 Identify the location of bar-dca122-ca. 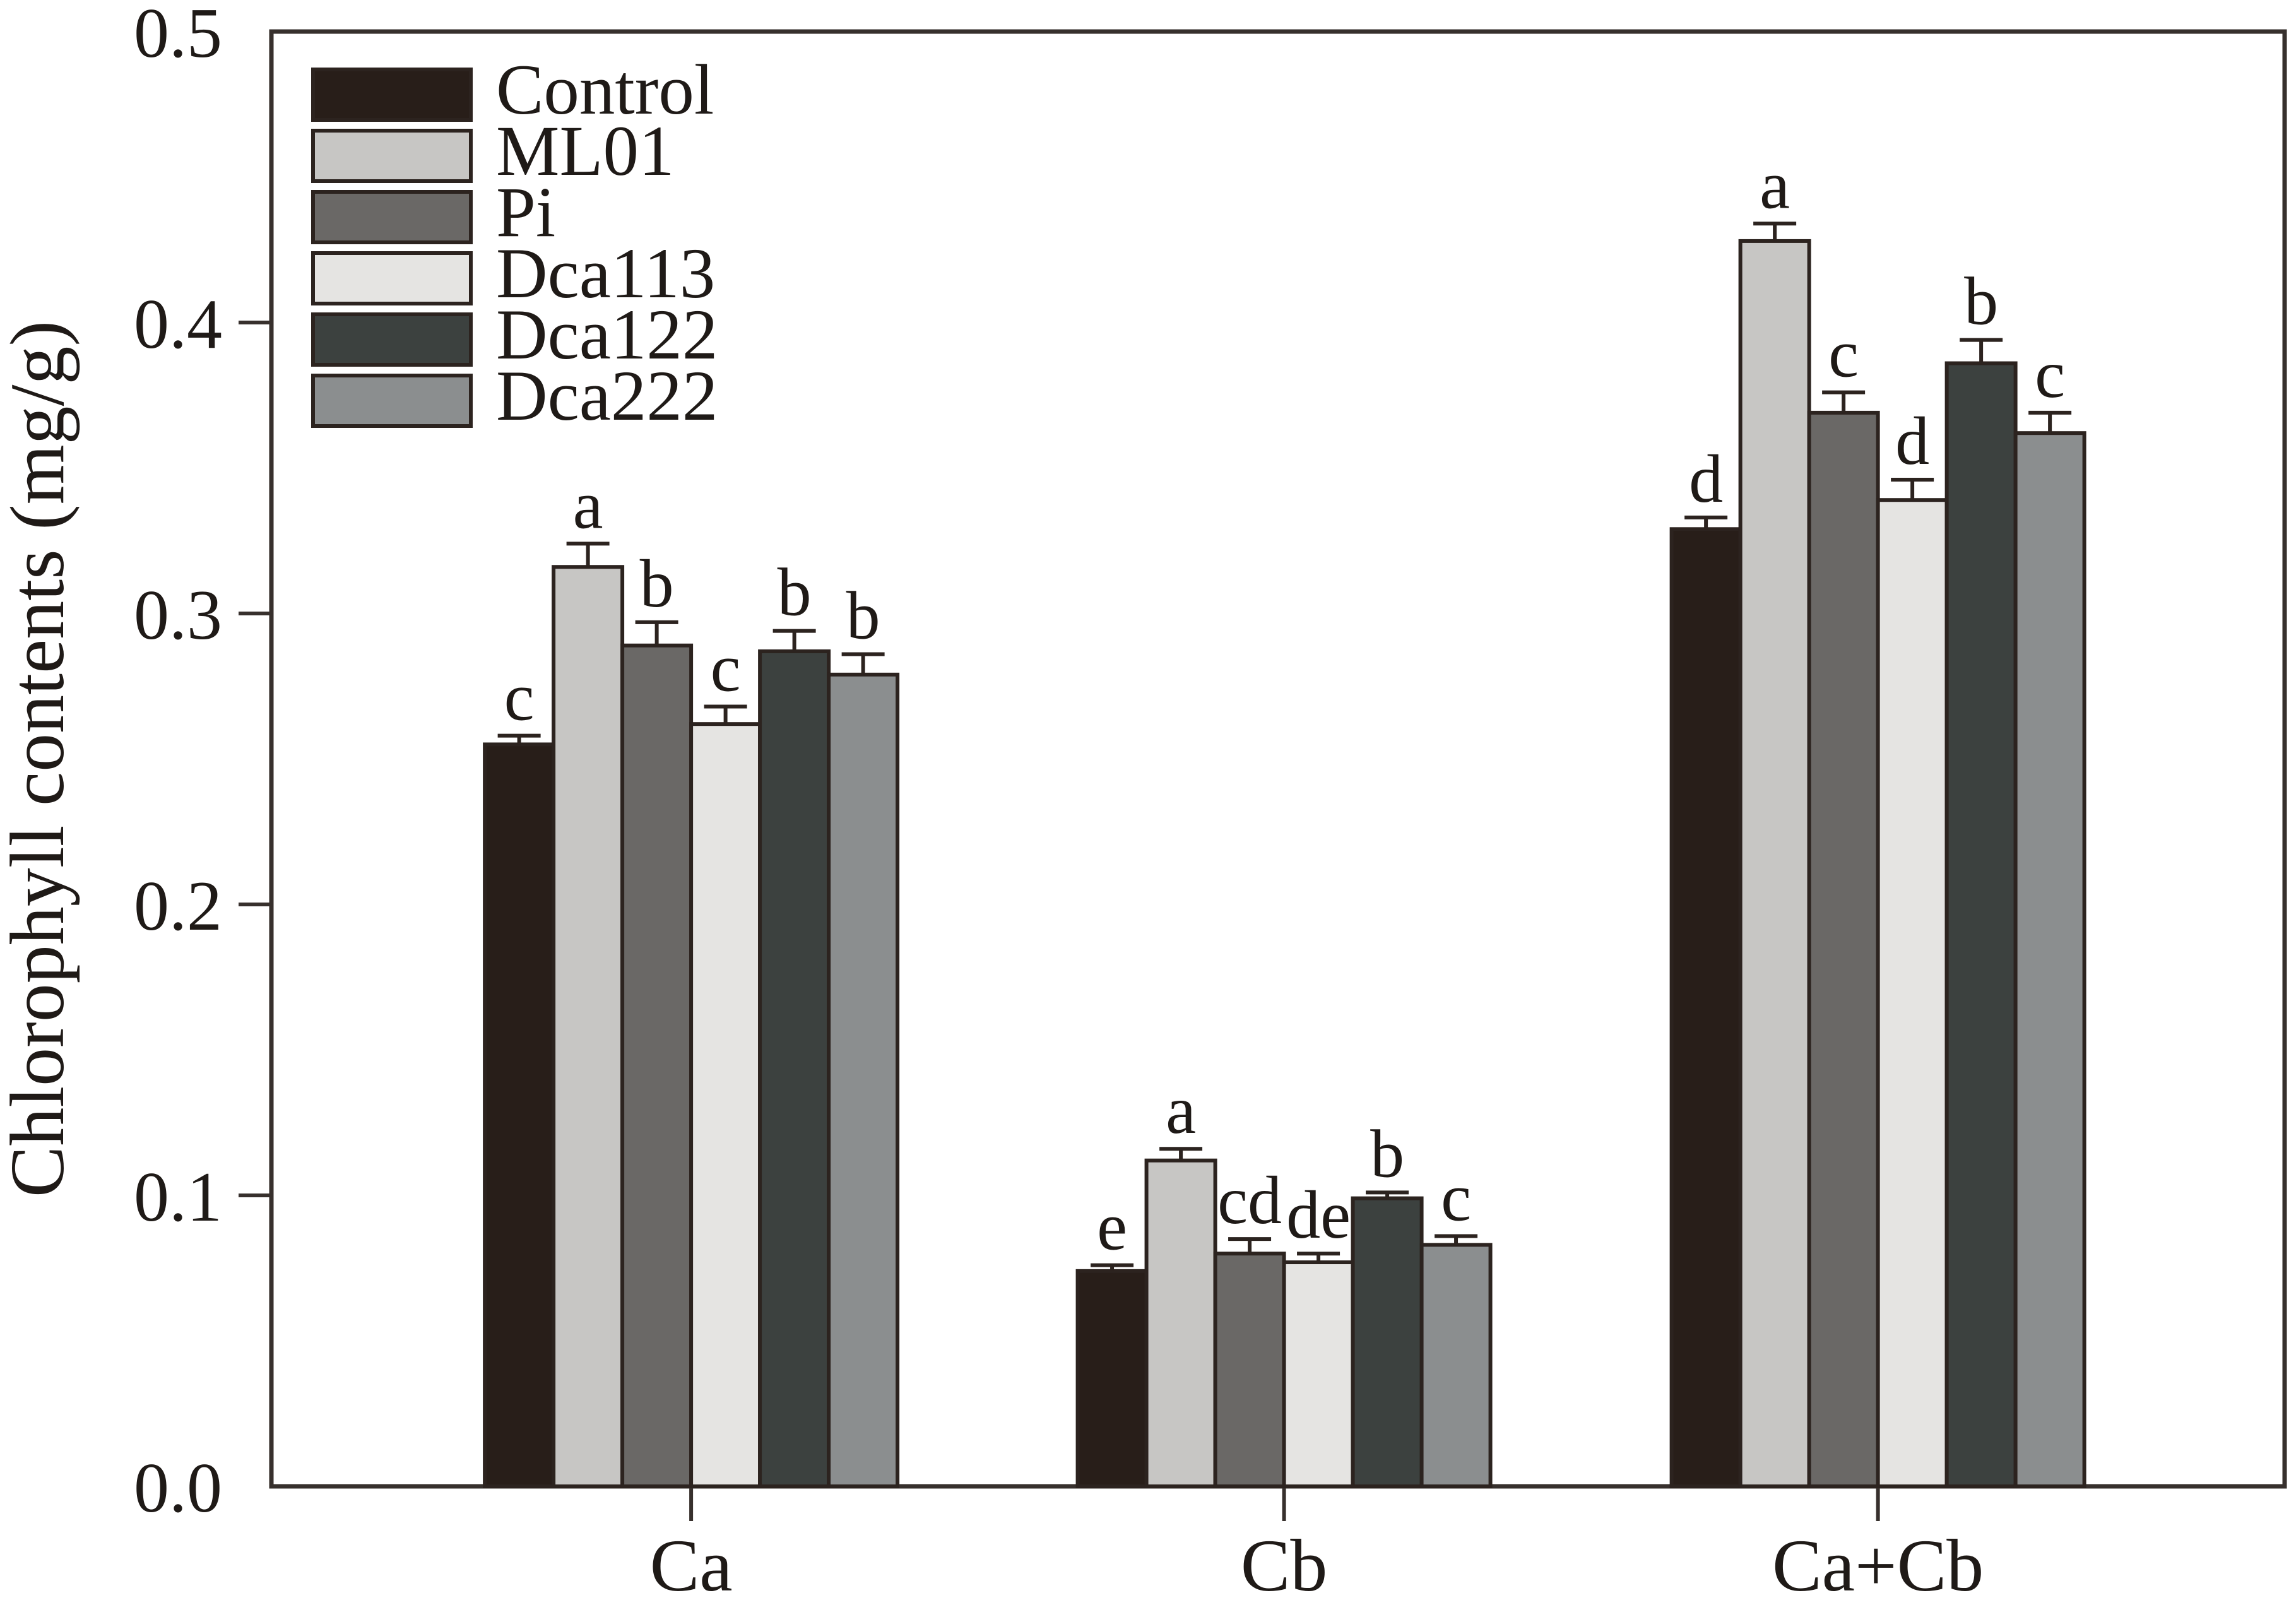
(794, 1068).